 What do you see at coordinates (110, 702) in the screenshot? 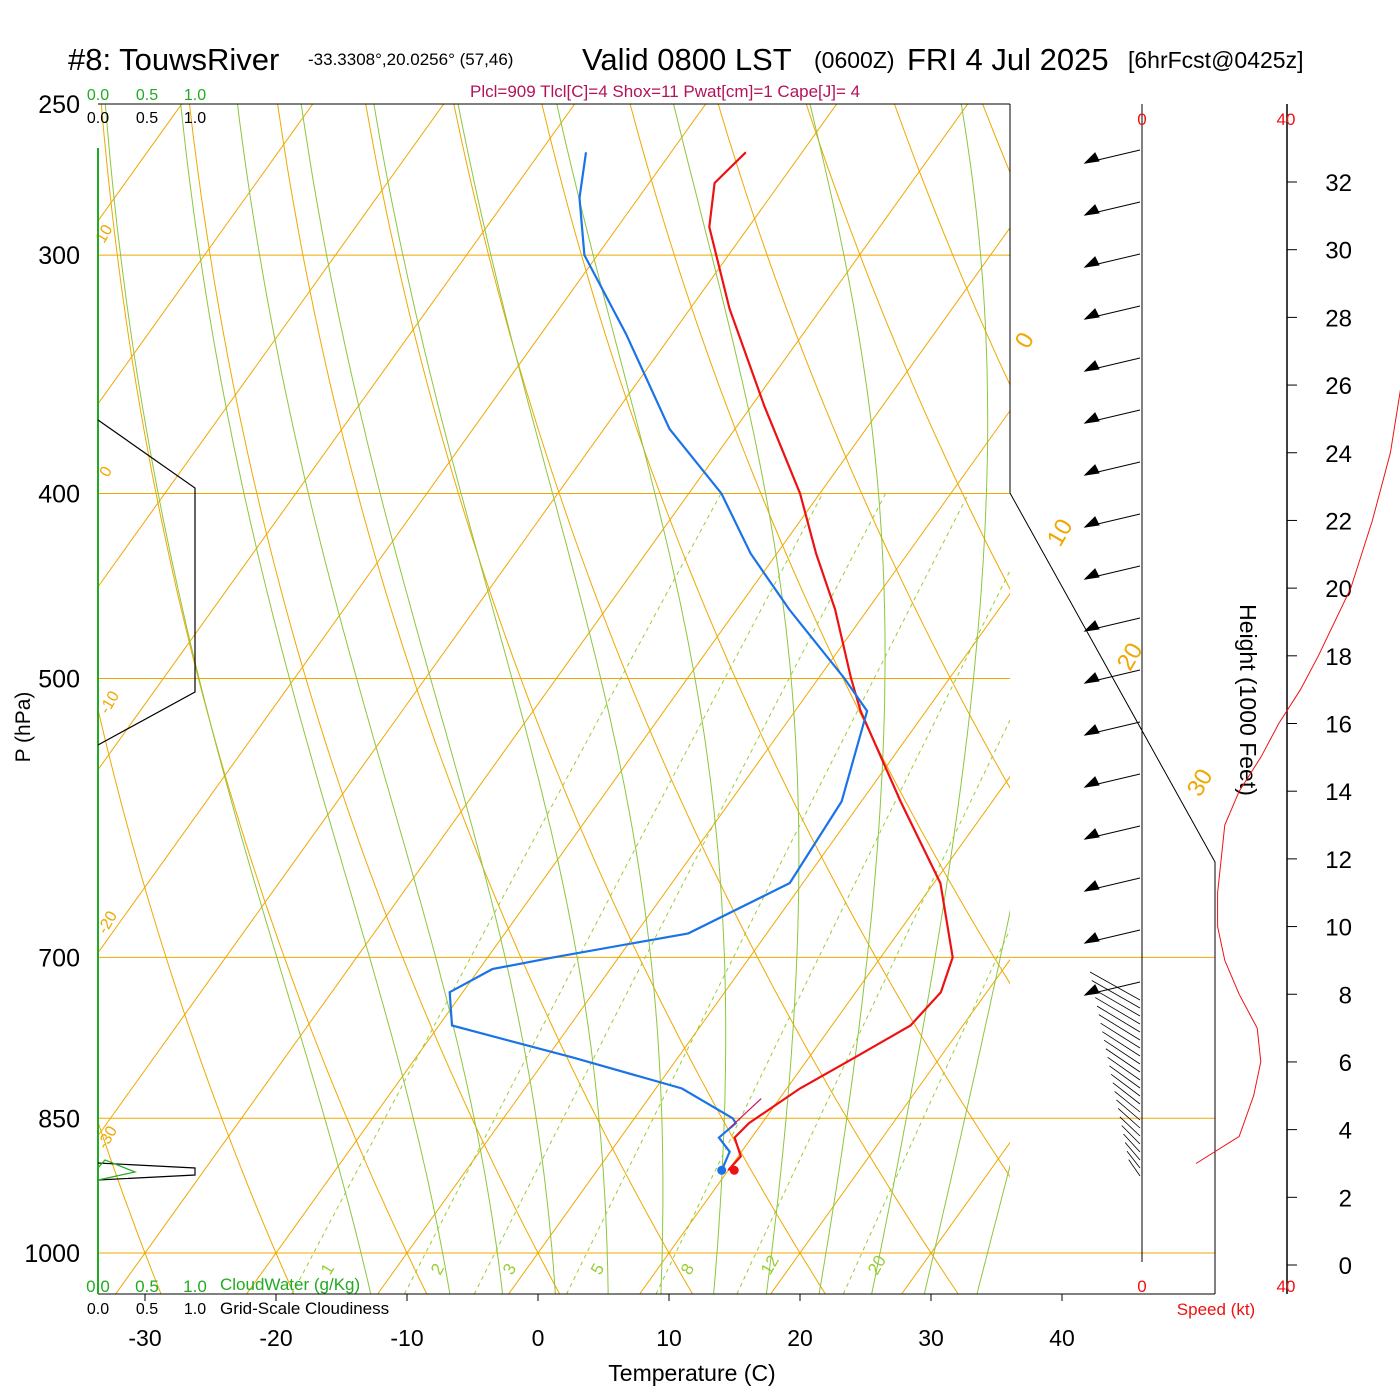
I see `isotherm-label: -10` at bounding box center [110, 702].